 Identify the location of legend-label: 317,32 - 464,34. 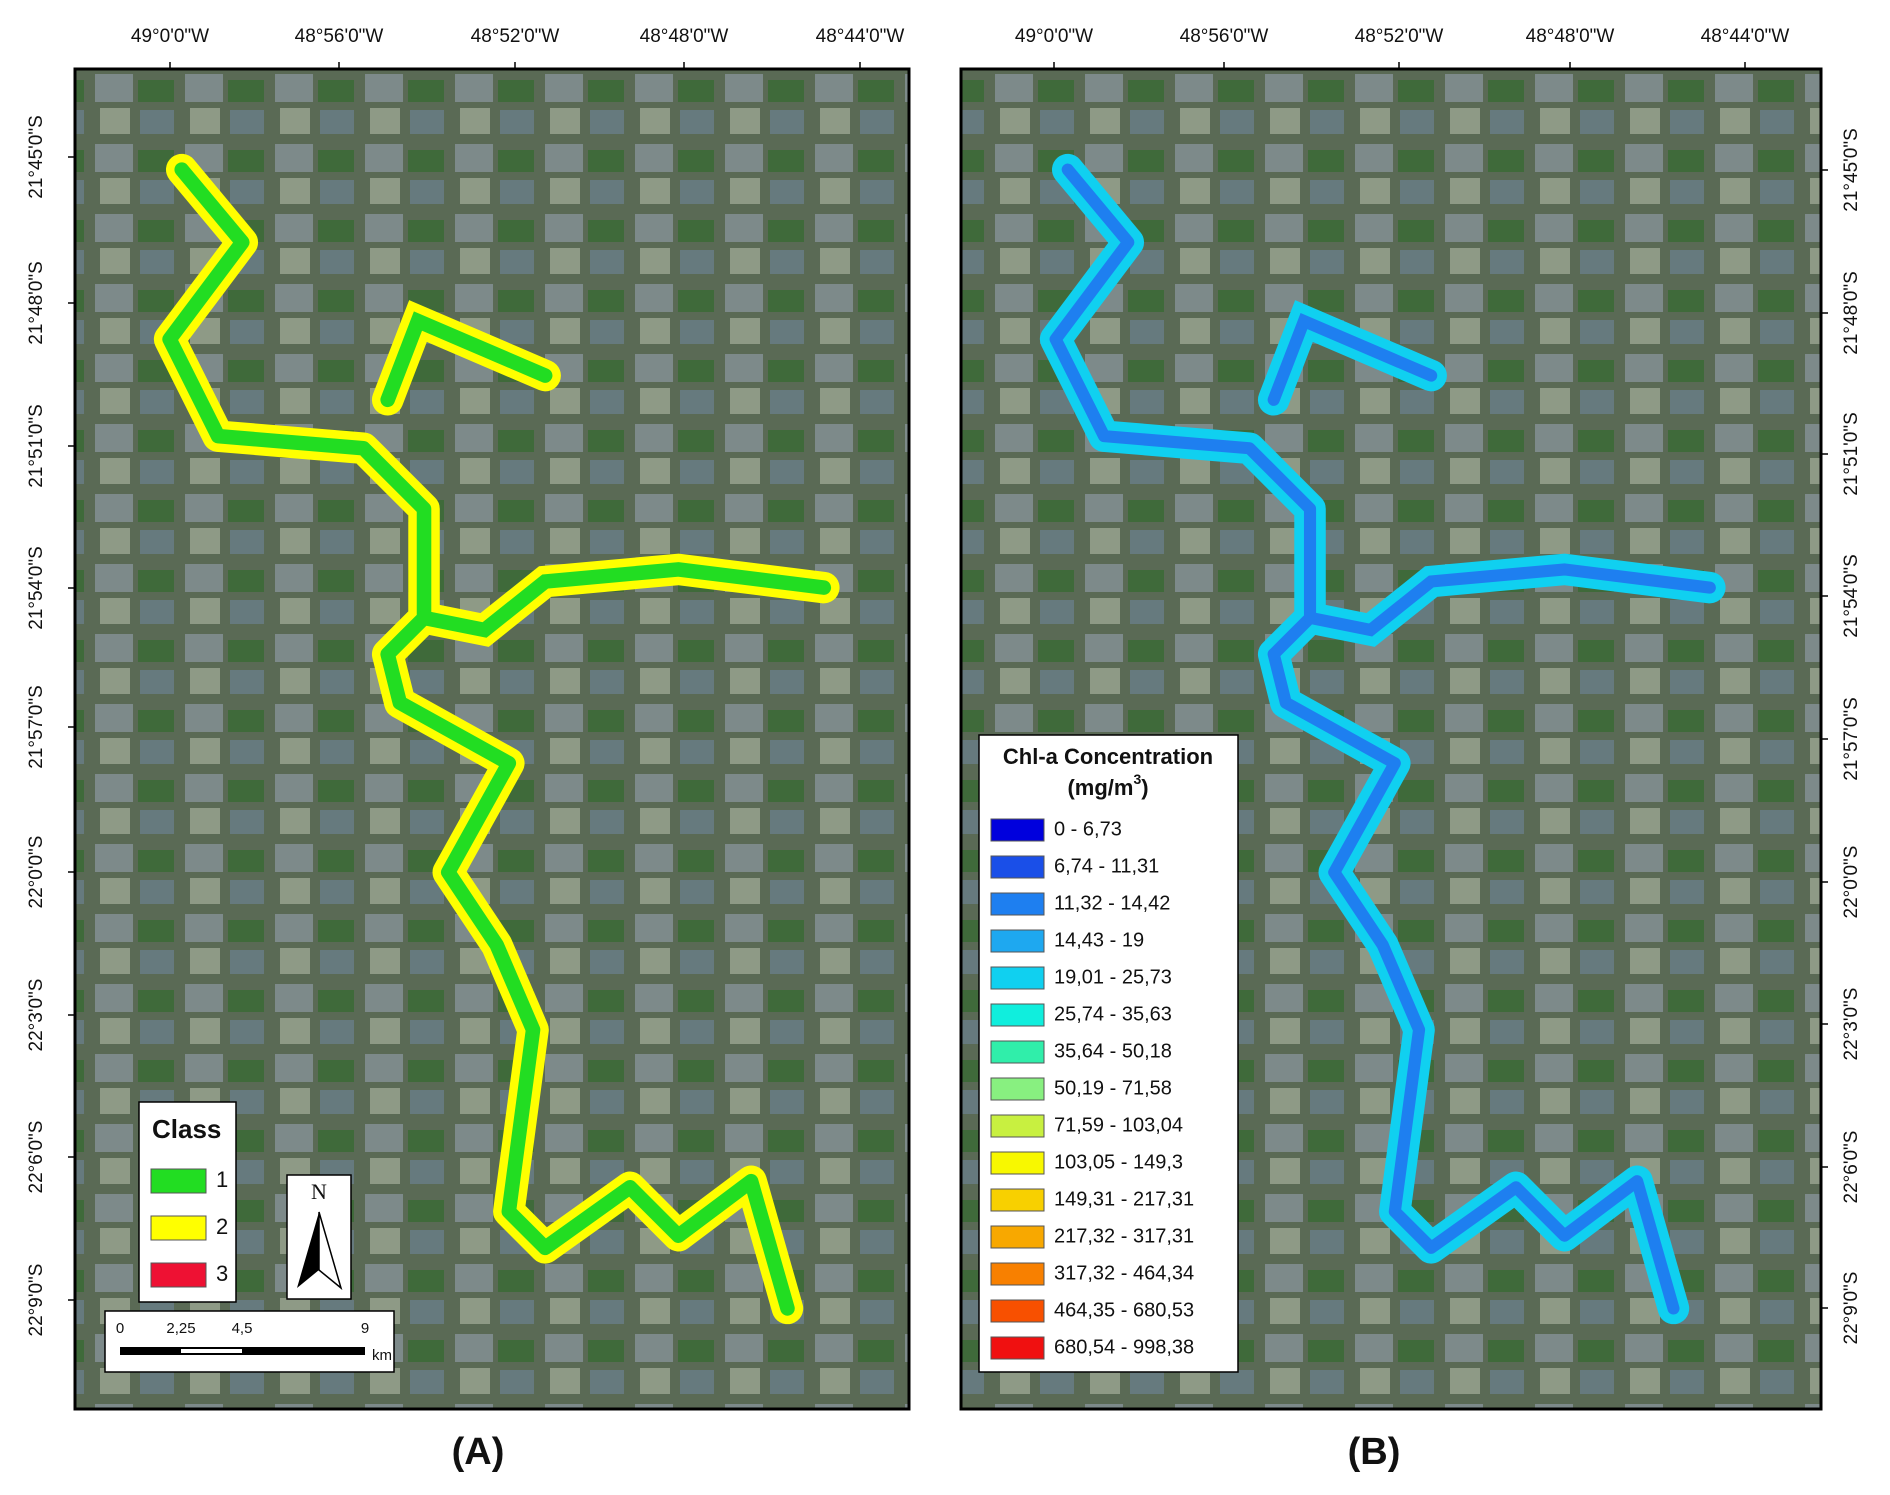
(1124, 1273).